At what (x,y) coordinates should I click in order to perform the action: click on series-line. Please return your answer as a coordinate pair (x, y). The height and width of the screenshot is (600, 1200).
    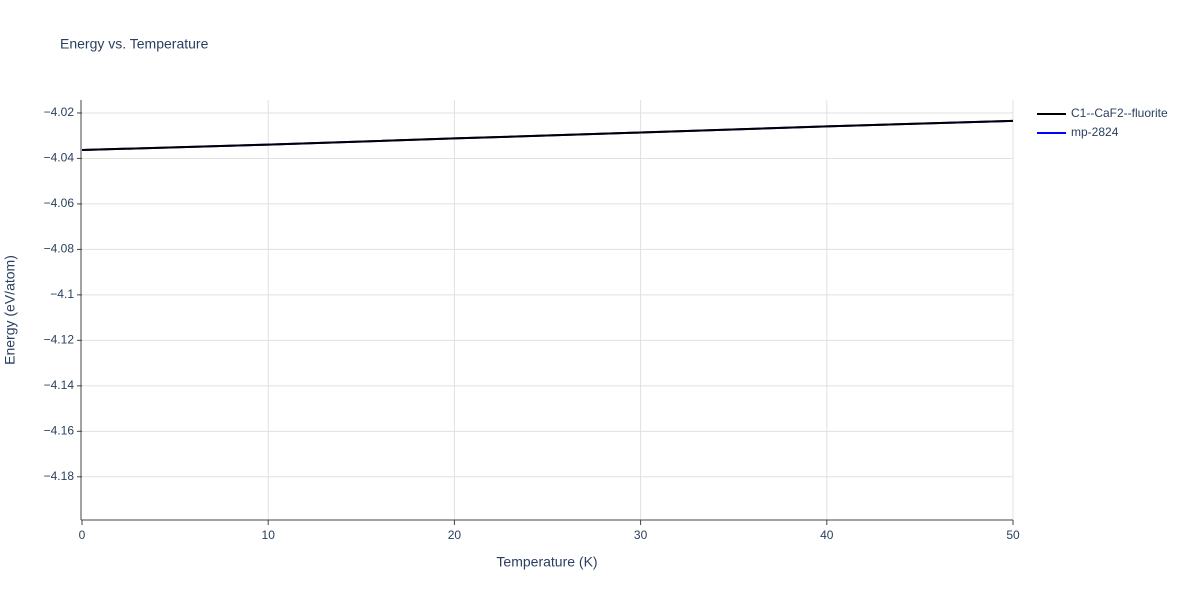
    Looking at the image, I should click on (547, 135).